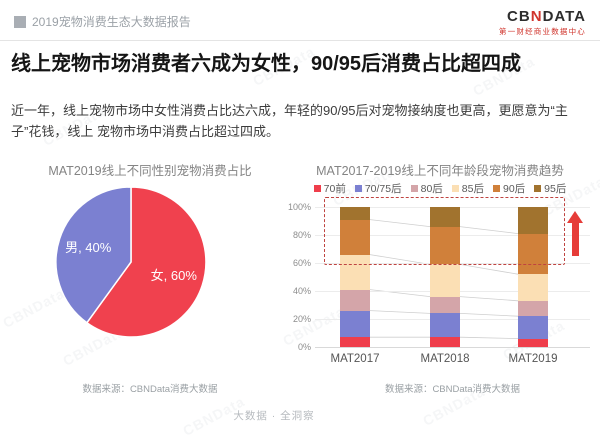 The height and width of the screenshot is (435, 600). What do you see at coordinates (301, 319) in the screenshot?
I see `y-axis-tick: 20%` at bounding box center [301, 319].